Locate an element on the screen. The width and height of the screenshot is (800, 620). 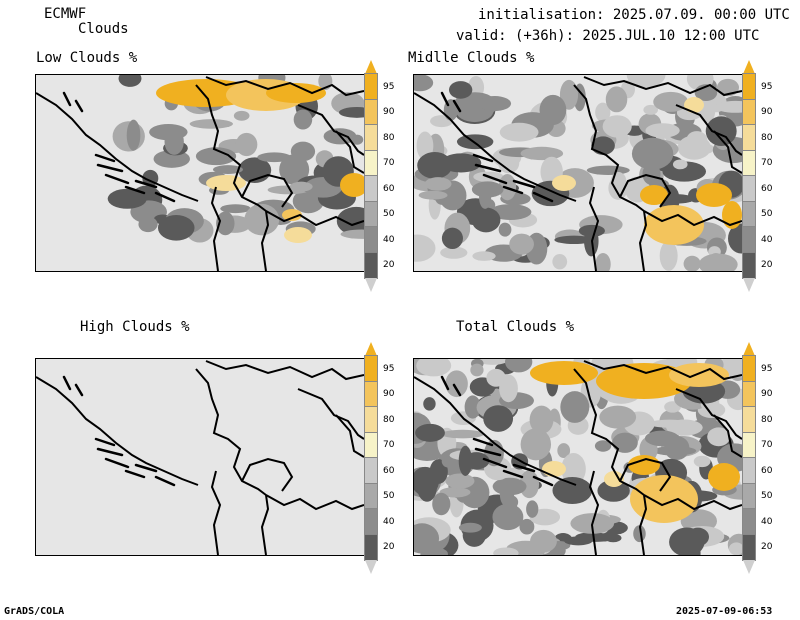
panel-title-high: High Clouds % is located at coordinates (135, 327).